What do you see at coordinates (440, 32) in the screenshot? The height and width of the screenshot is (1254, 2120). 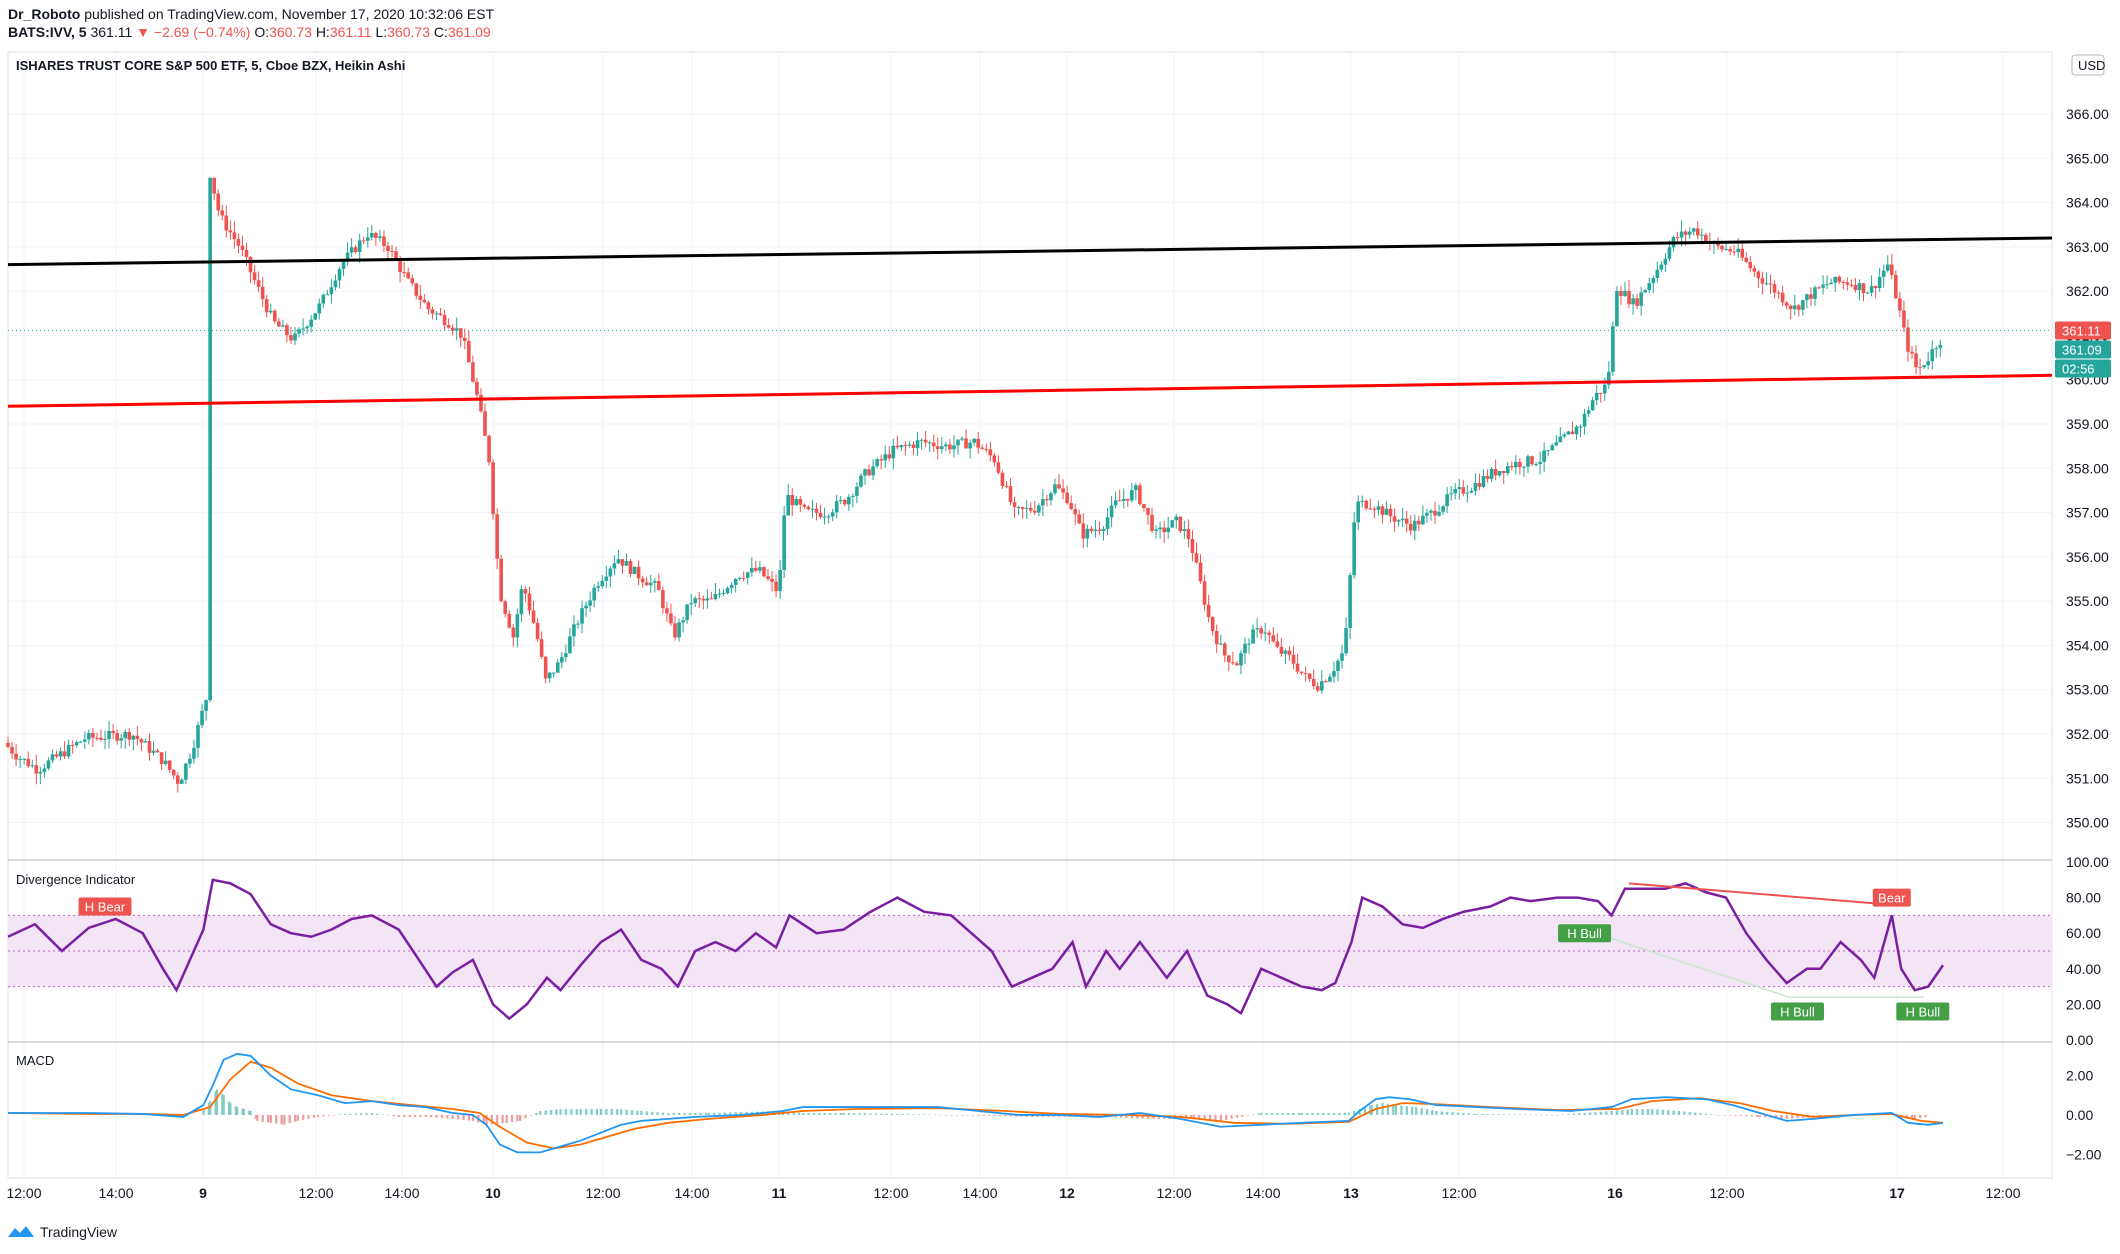 I see `close-label: C:` at bounding box center [440, 32].